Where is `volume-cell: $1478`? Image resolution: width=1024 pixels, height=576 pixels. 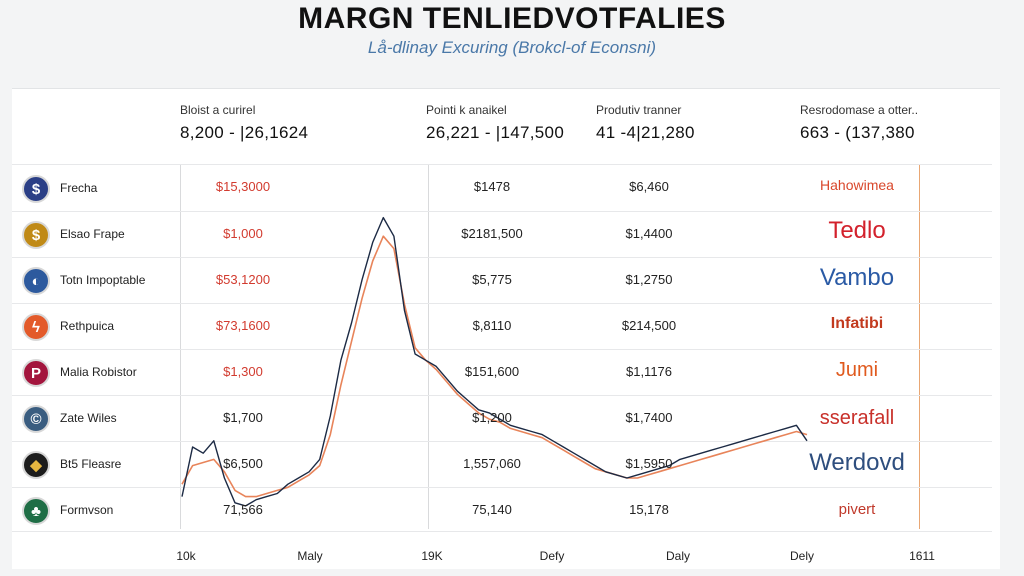 volume-cell: $1478 is located at coordinates (492, 186).